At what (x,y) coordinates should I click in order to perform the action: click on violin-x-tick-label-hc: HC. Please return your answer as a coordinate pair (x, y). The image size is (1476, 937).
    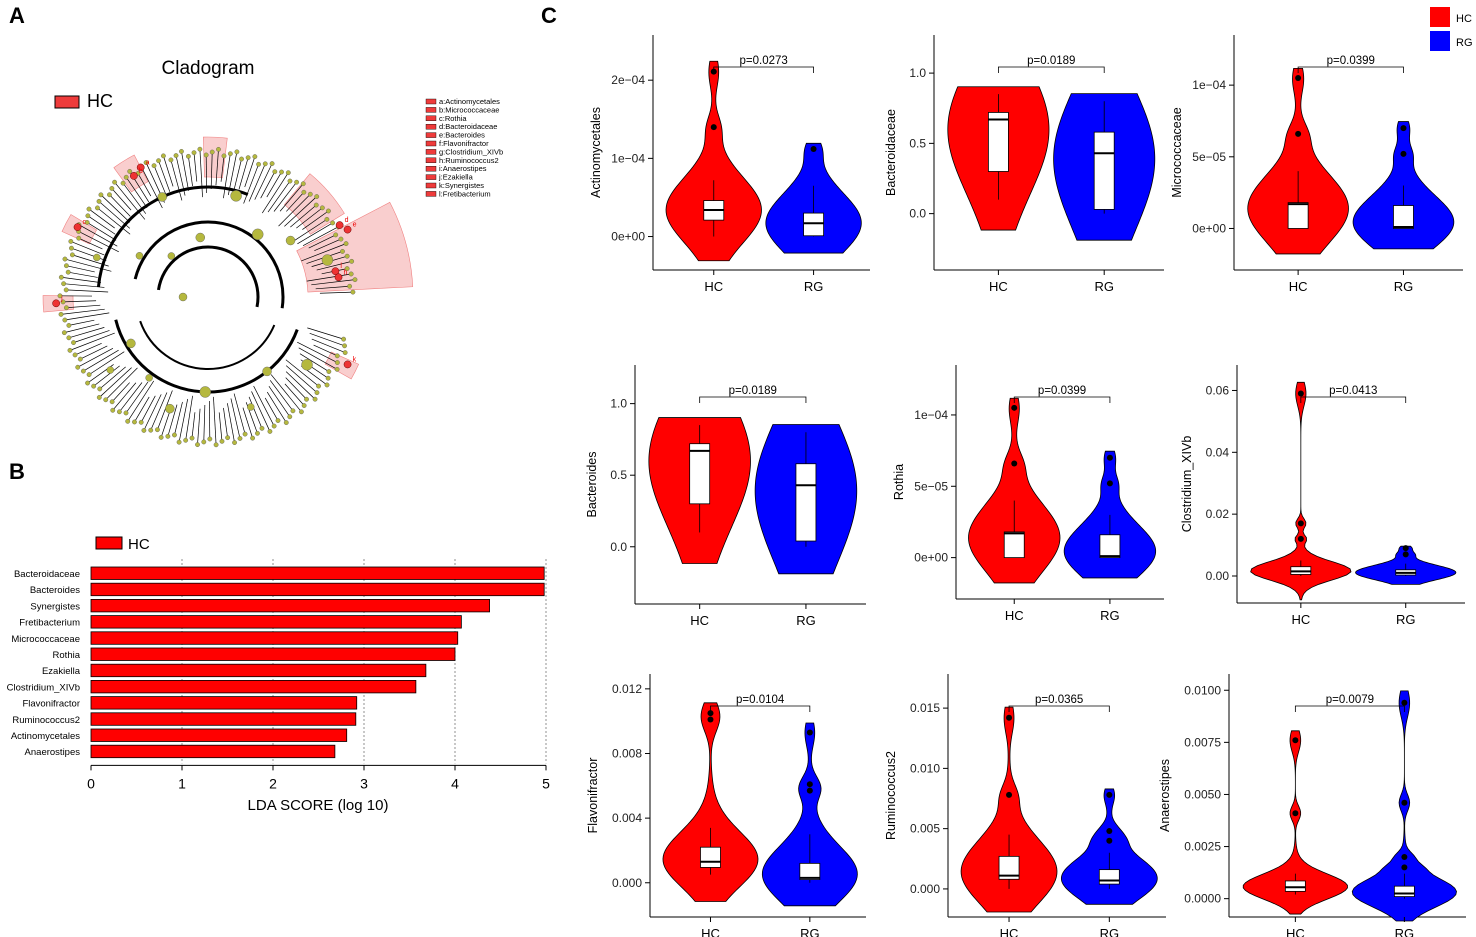
    Looking at the image, I should click on (1014, 615).